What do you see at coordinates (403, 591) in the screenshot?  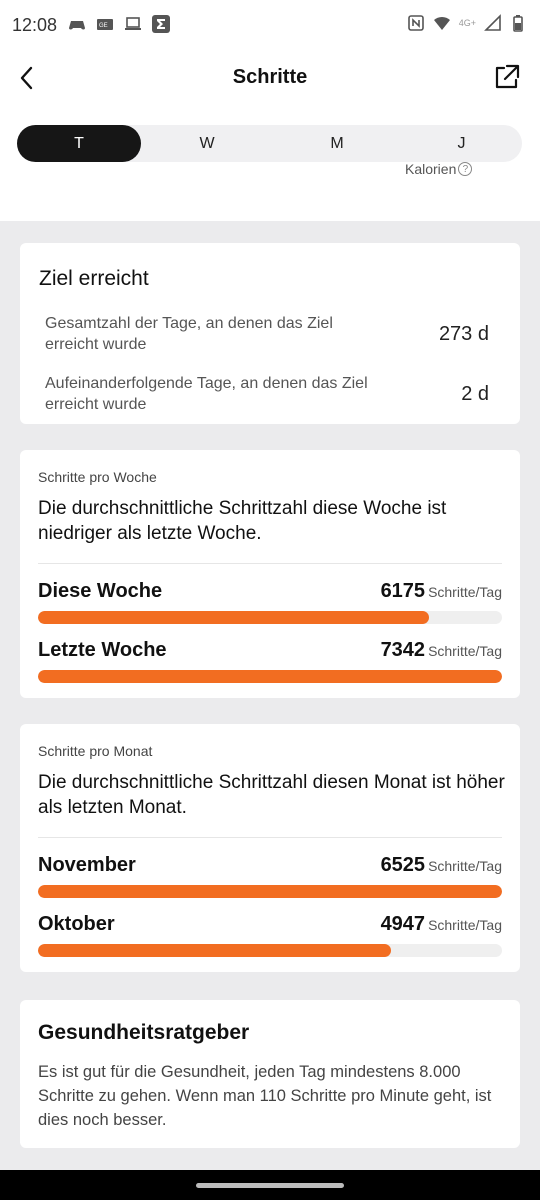 I see `bar-value: 6175` at bounding box center [403, 591].